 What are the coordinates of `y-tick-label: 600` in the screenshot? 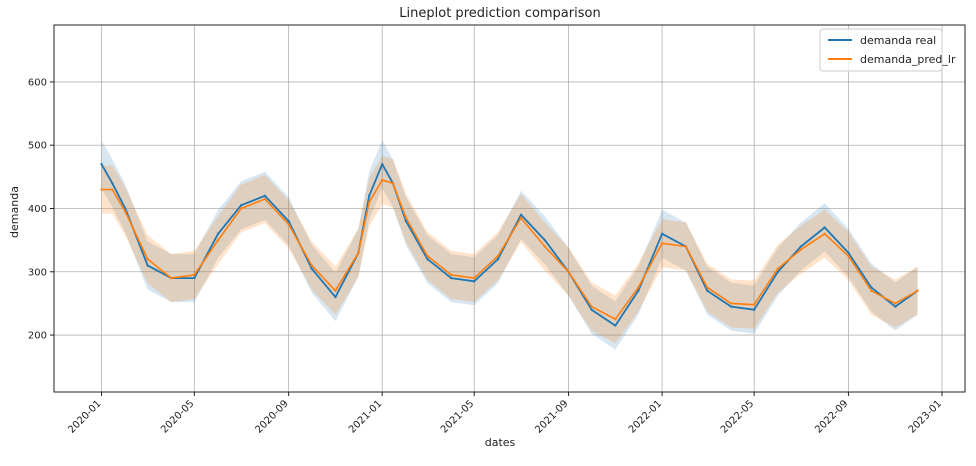 It's located at (37, 82).